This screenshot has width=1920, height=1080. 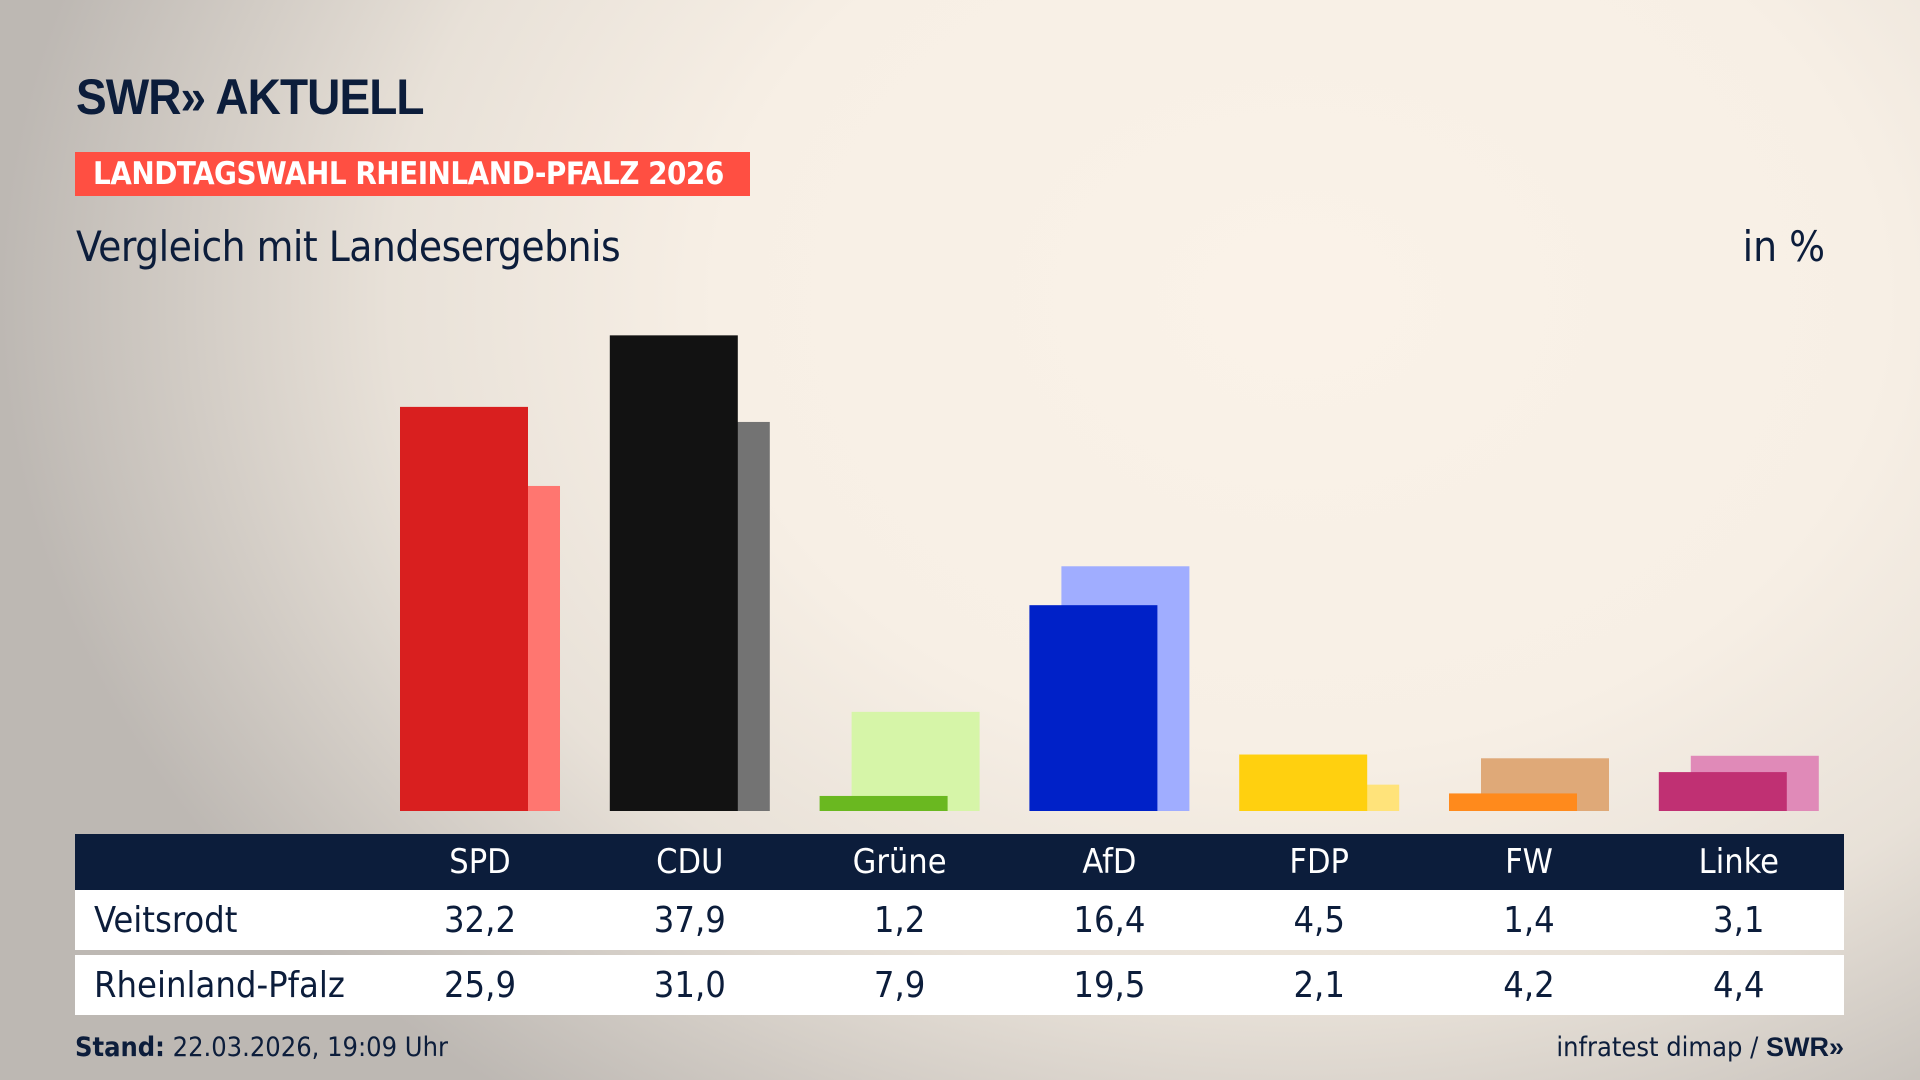 What do you see at coordinates (883, 803) in the screenshot?
I see `bar-grüne-local` at bounding box center [883, 803].